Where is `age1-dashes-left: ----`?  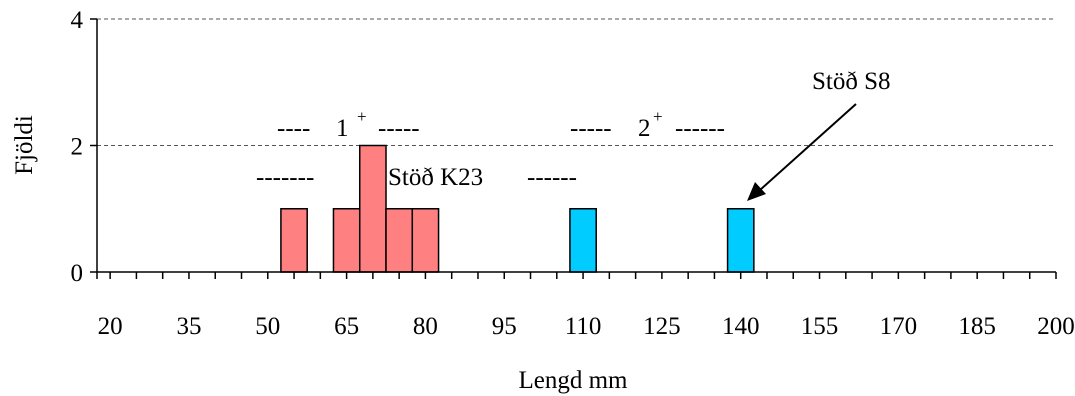 age1-dashes-left: ---- is located at coordinates (293, 128).